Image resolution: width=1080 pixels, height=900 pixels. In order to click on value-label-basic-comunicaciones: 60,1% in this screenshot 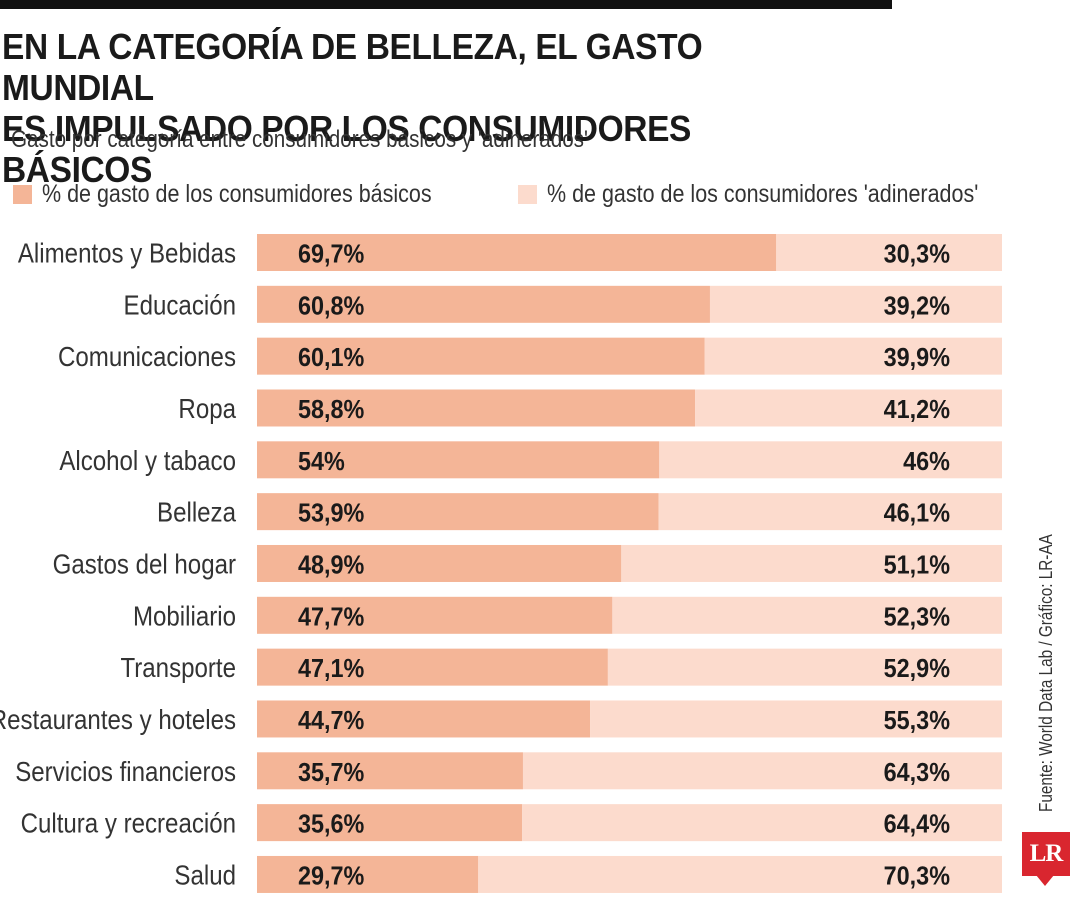, I will do `click(331, 358)`.